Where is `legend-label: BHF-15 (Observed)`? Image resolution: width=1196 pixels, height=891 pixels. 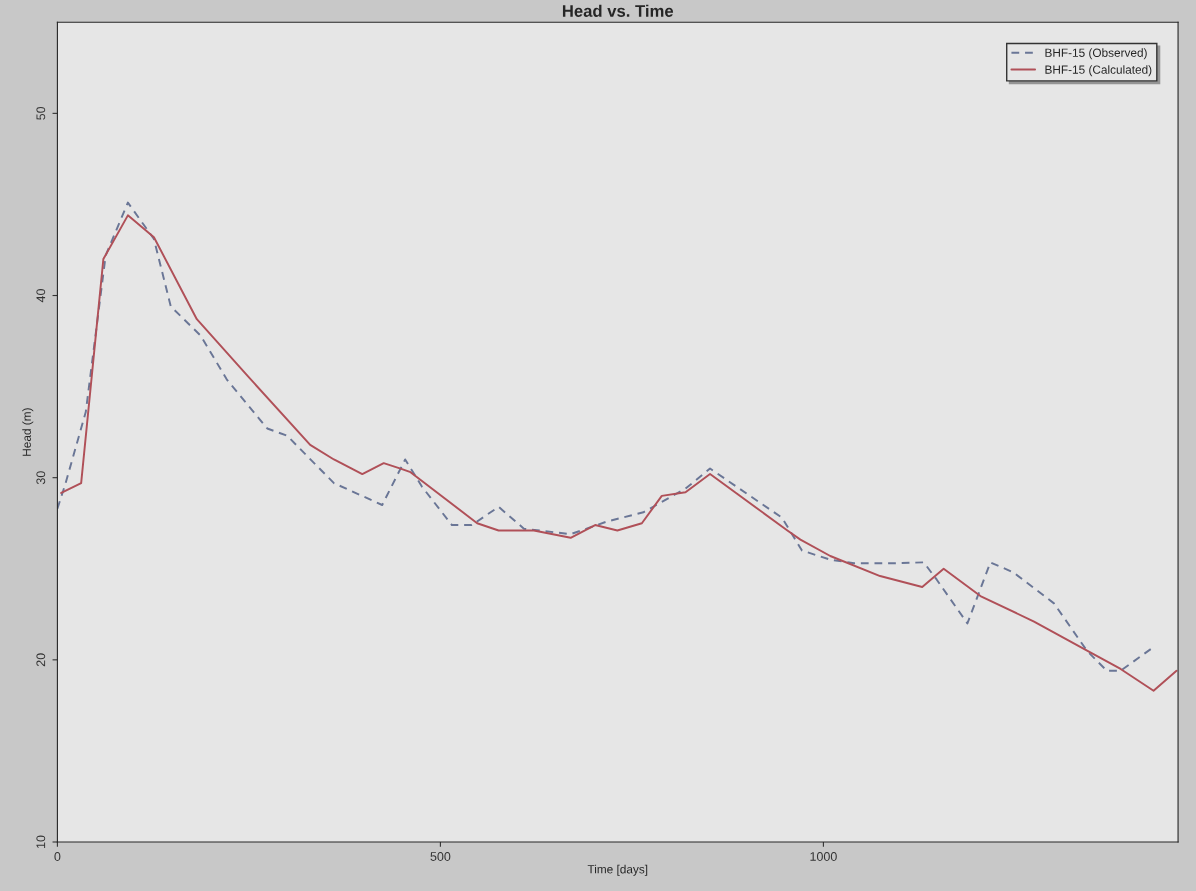
legend-label: BHF-15 (Observed) is located at coordinates (1096, 54).